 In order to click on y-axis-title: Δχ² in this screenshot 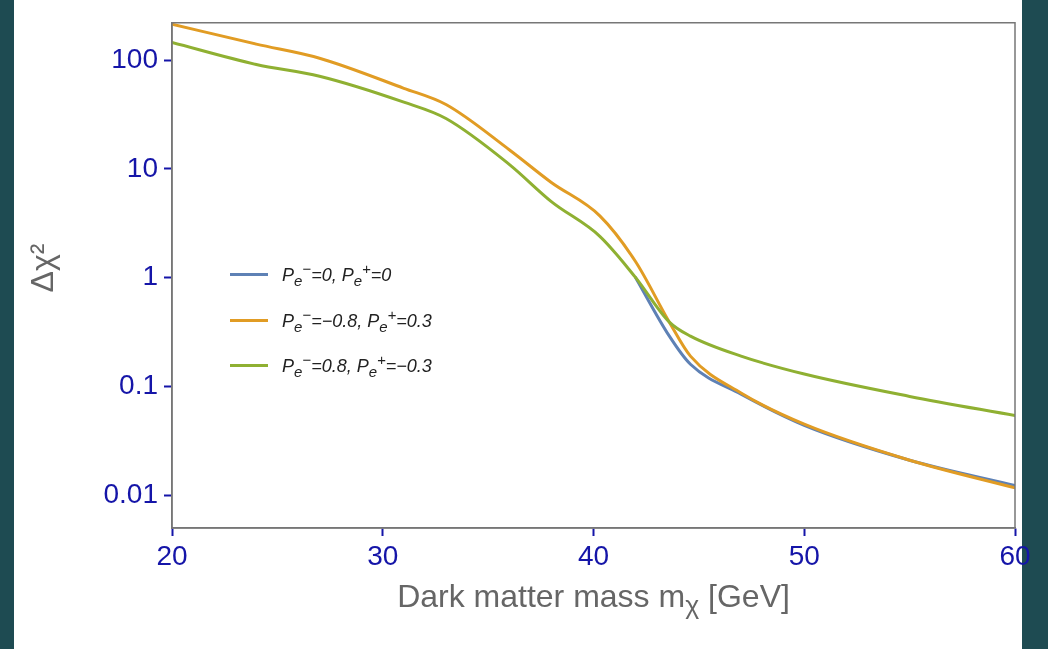, I will do `click(42, 268)`.